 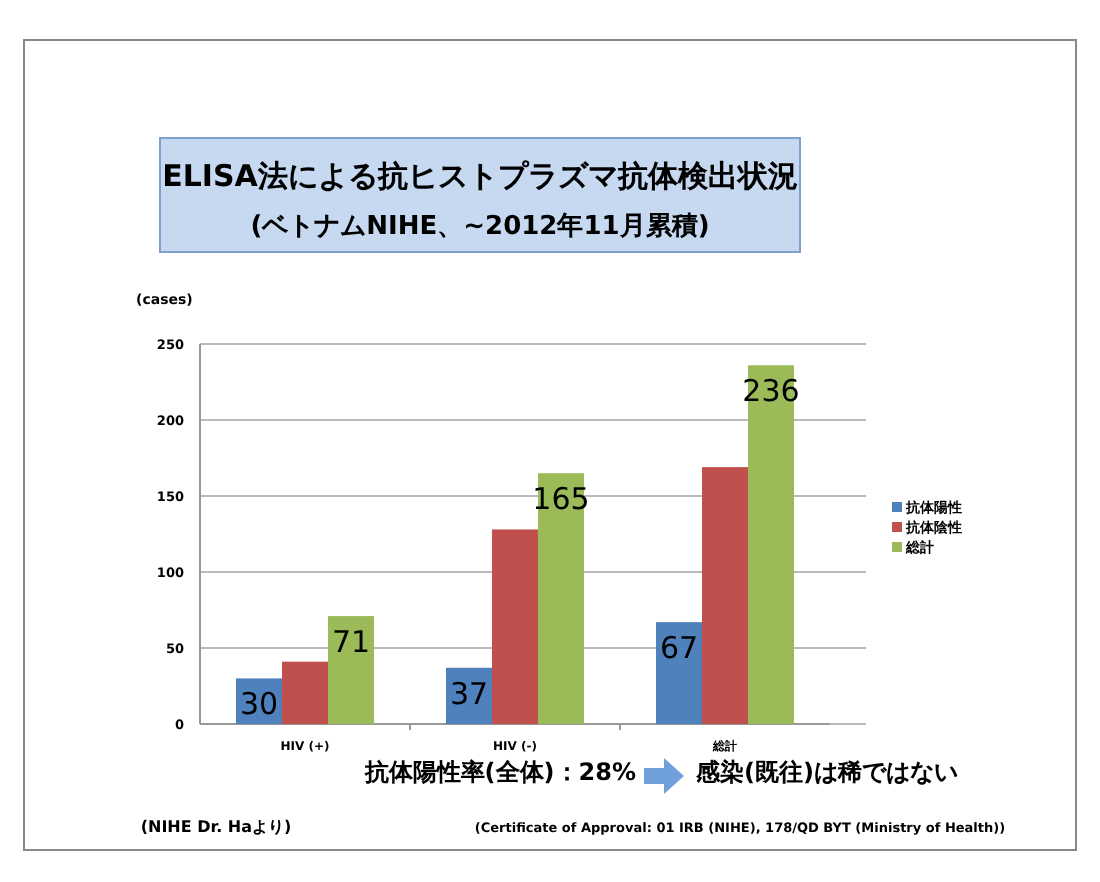 What do you see at coordinates (480, 227) in the screenshot?
I see `chart-subtitle: (ベトナムNIHE、~2012年11月累積)` at bounding box center [480, 227].